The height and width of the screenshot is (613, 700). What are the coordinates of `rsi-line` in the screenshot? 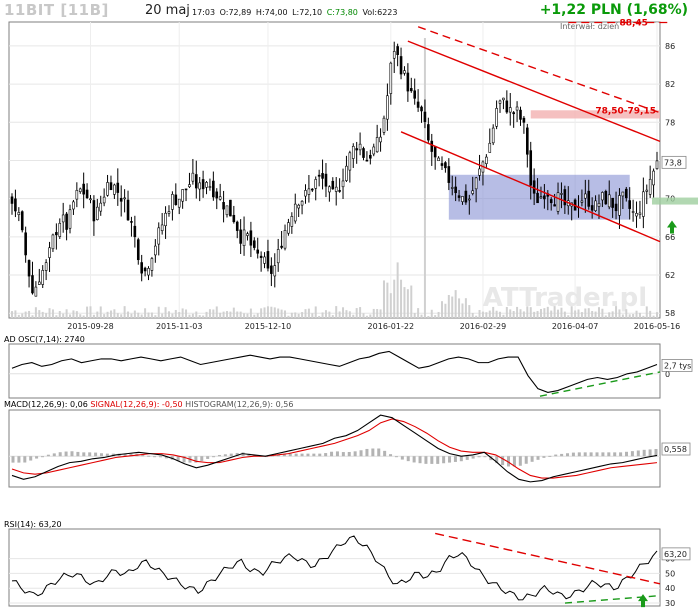 It's located at (334, 568).